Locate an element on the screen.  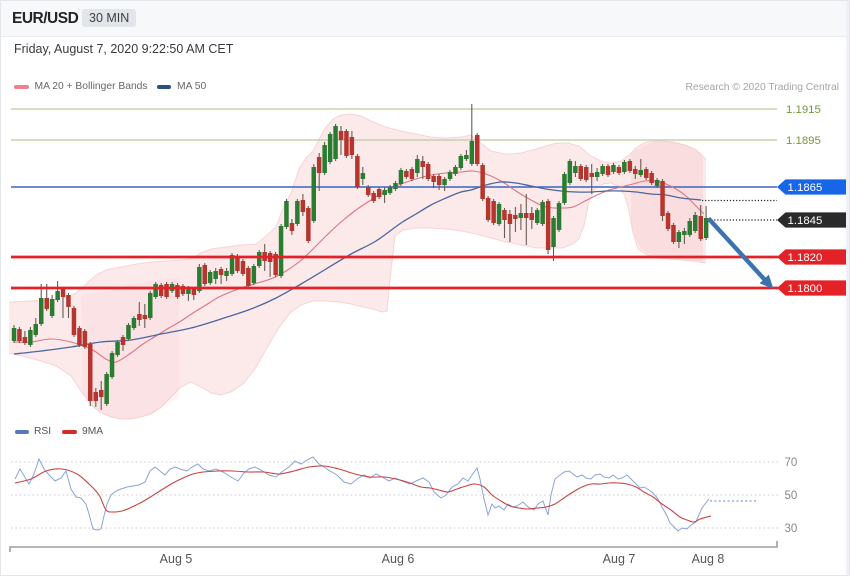
svg-text: Aug 7 is located at coordinates (619, 559).